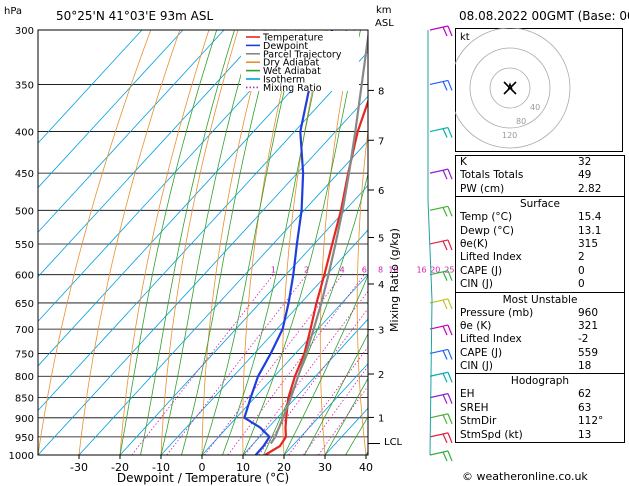  Describe the element at coordinates (120, 467) in the screenshot. I see `x-tick-label: -20` at that location.